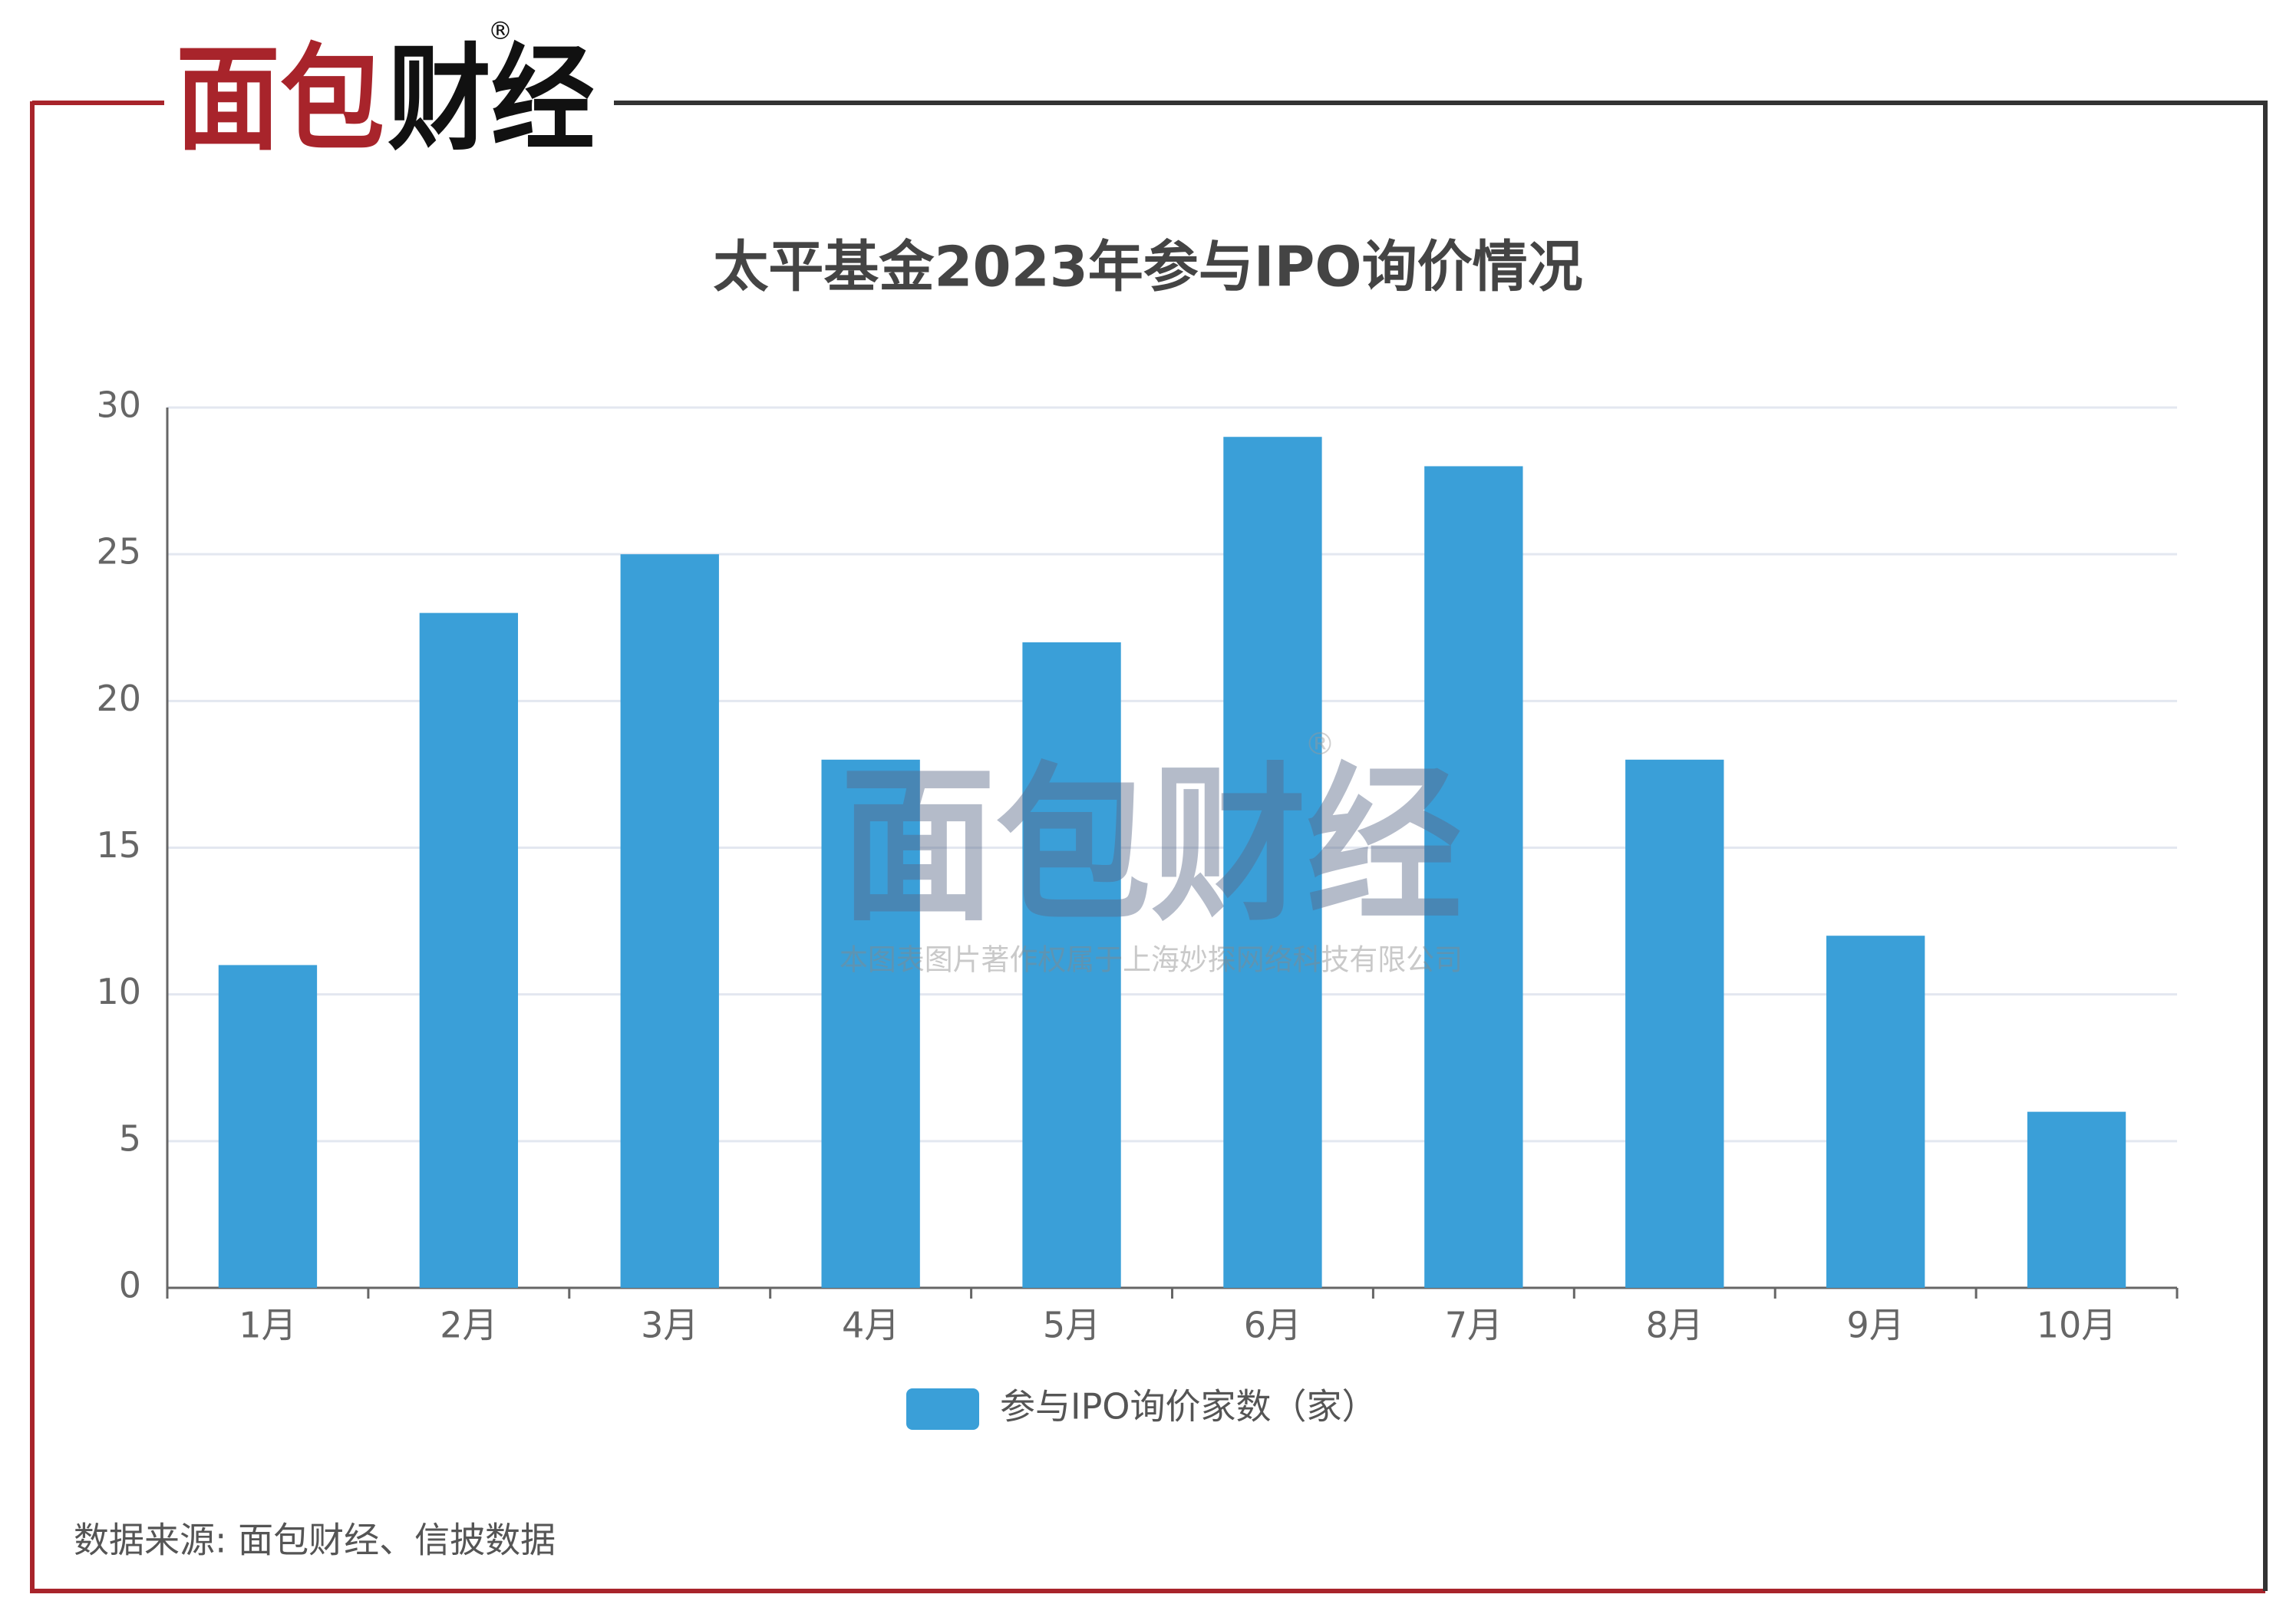 This screenshot has width=2296, height=1624. I want to click on watermark: 面包财经 ® 本图表图片著作权属于上海妙探网络科技有限公司, so click(1151, 852).